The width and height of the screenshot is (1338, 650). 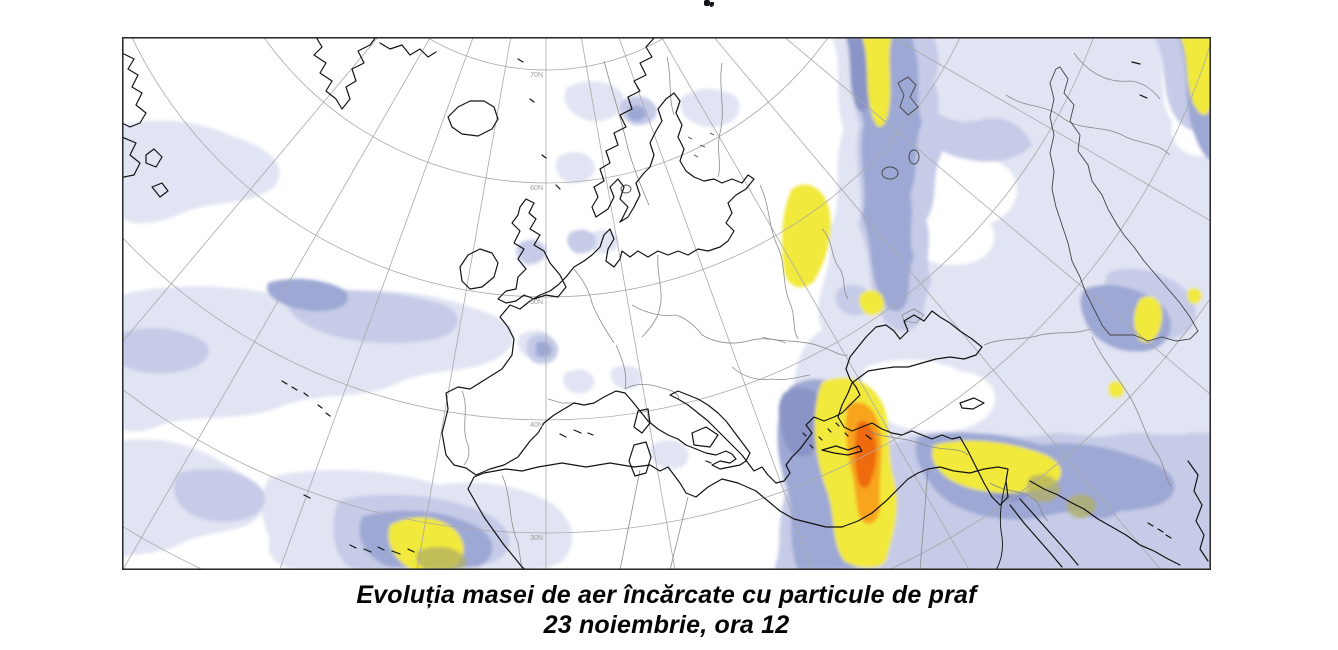 What do you see at coordinates (1198, 511) in the screenshot?
I see `coastline-corner` at bounding box center [1198, 511].